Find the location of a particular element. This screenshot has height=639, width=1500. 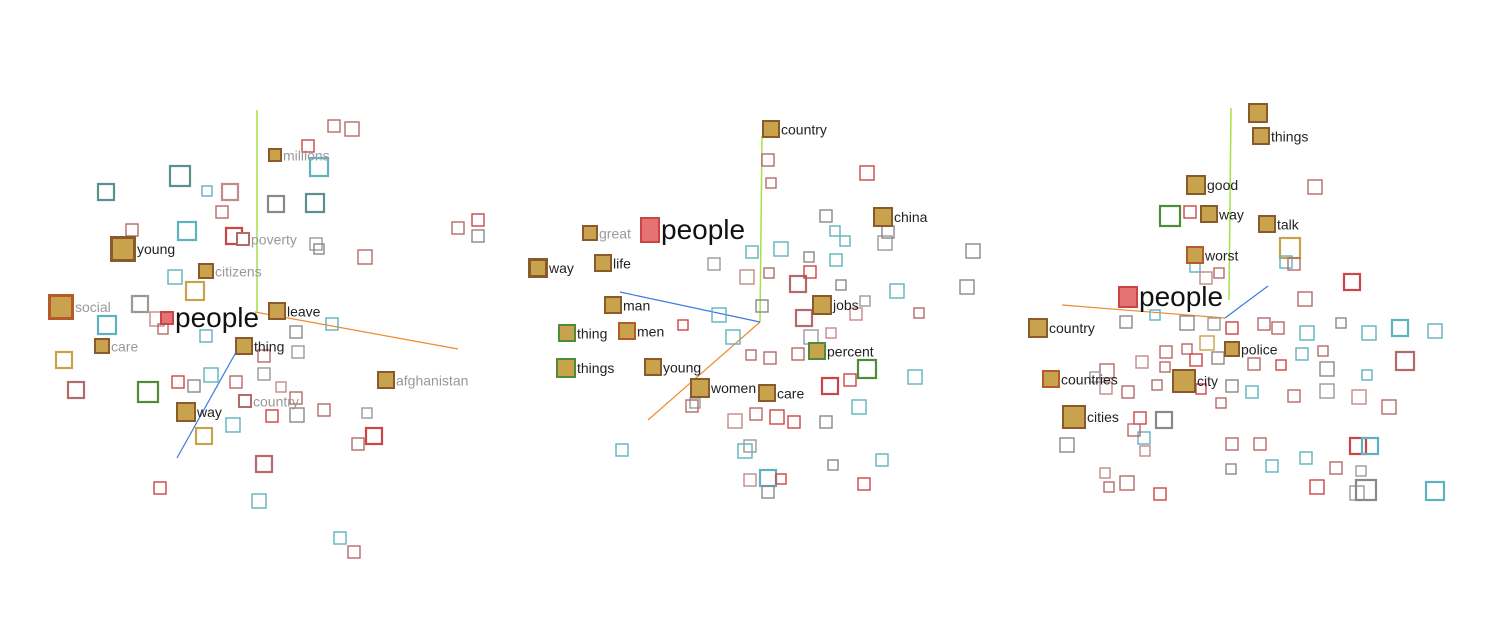

word-man: man is located at coordinates (627, 305).